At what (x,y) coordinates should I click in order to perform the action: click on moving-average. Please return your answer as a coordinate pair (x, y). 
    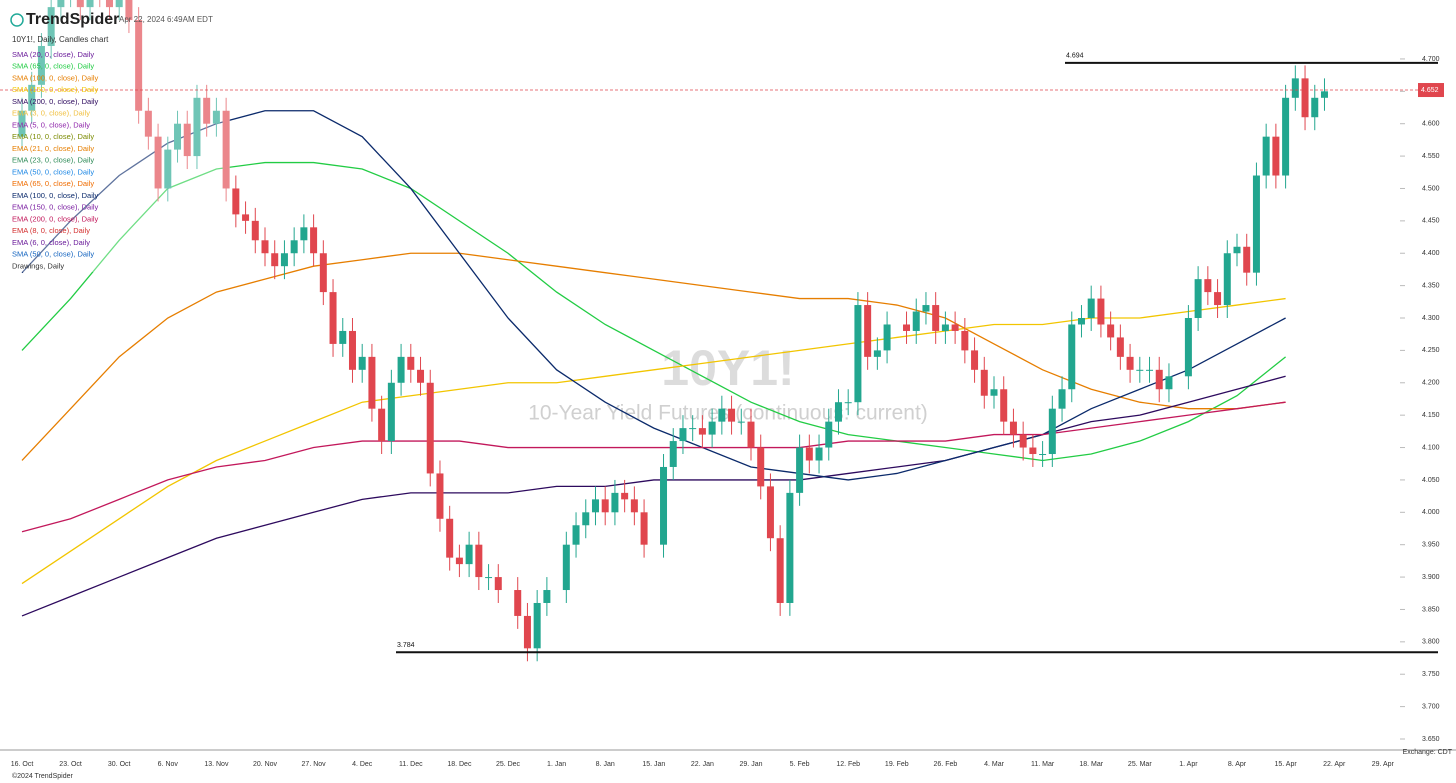
    Looking at the image, I should click on (653, 467).